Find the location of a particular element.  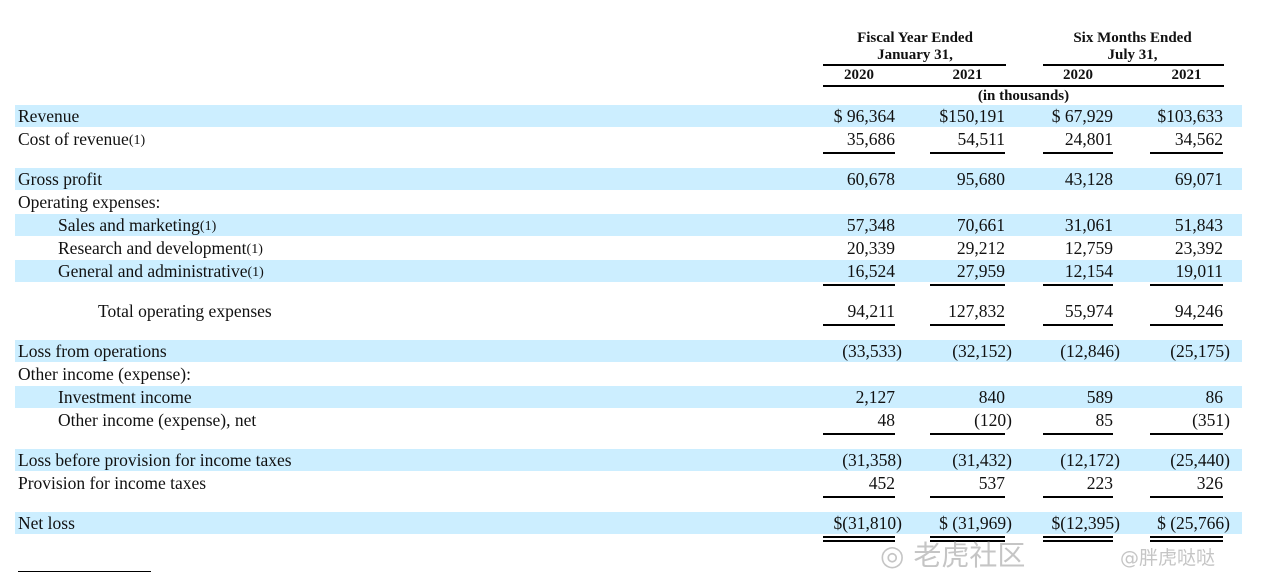

cell-value: $150,191 is located at coordinates (972, 116).